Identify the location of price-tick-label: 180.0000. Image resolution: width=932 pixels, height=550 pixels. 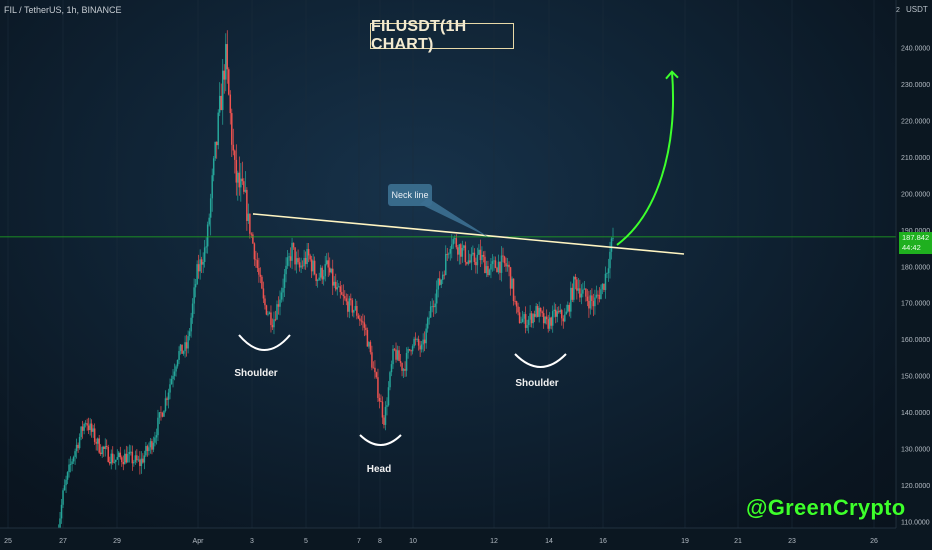
(915, 267).